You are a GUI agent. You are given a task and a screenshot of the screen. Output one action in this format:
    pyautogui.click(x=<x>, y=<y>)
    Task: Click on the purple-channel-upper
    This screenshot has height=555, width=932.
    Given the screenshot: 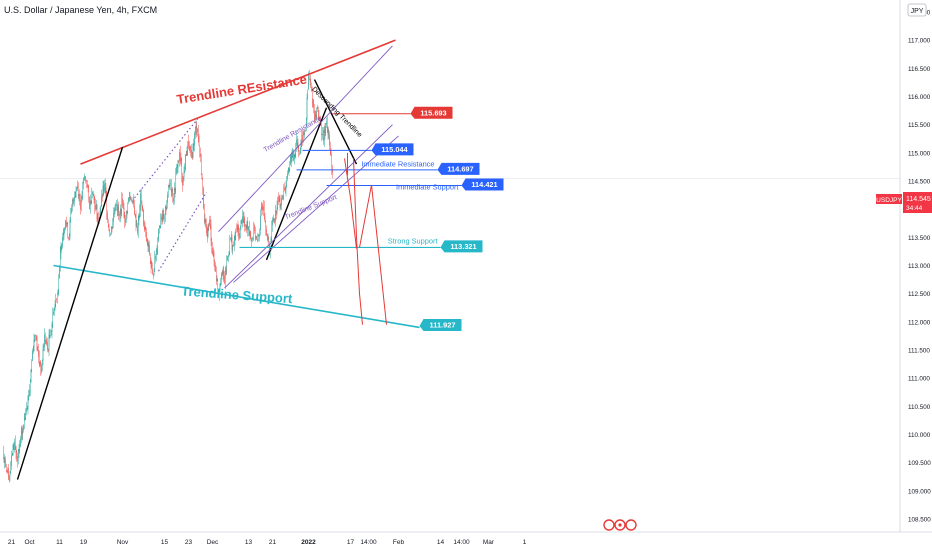 What is the action you would take?
    pyautogui.click(x=305, y=139)
    